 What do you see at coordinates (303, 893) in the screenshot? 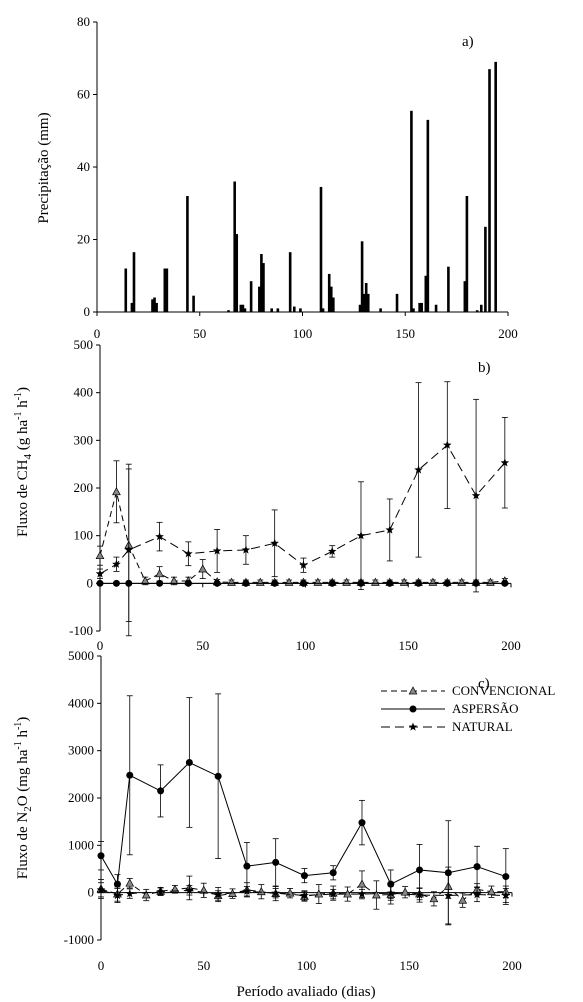
I see `series-line-natural` at bounding box center [303, 893].